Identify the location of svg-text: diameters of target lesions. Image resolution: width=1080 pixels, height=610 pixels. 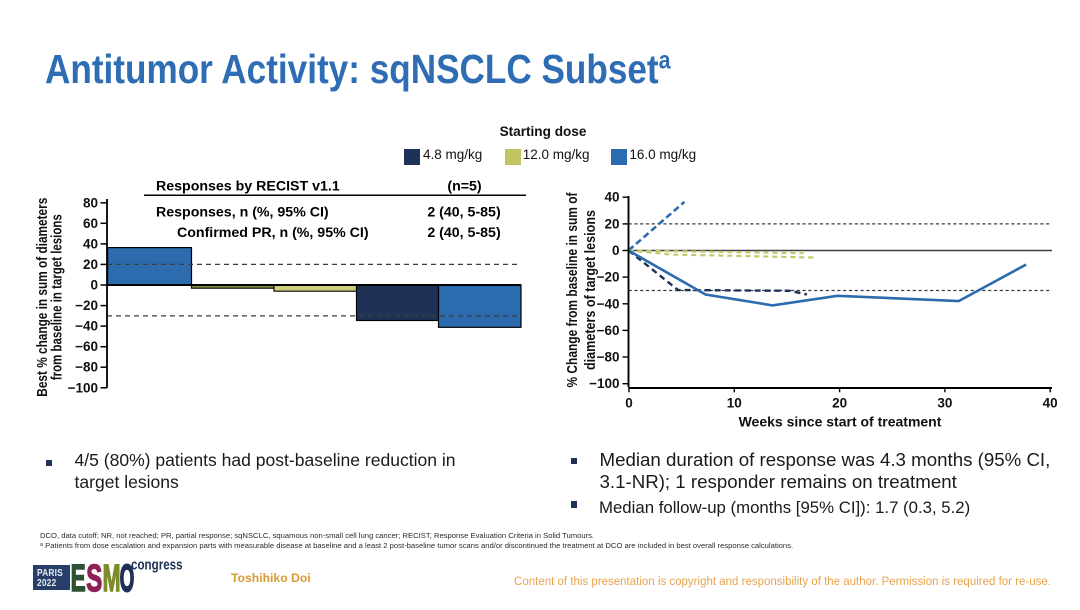
(591, 290).